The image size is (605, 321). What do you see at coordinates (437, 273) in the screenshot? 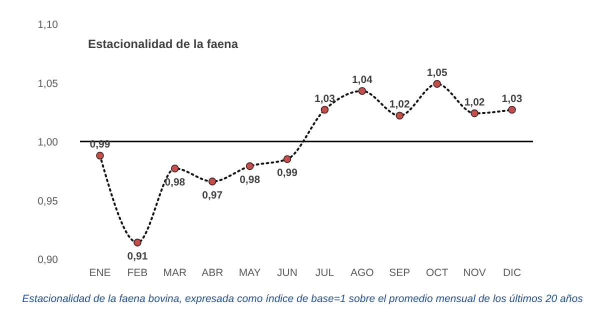
I see `x-tick-label: OCT` at bounding box center [437, 273].